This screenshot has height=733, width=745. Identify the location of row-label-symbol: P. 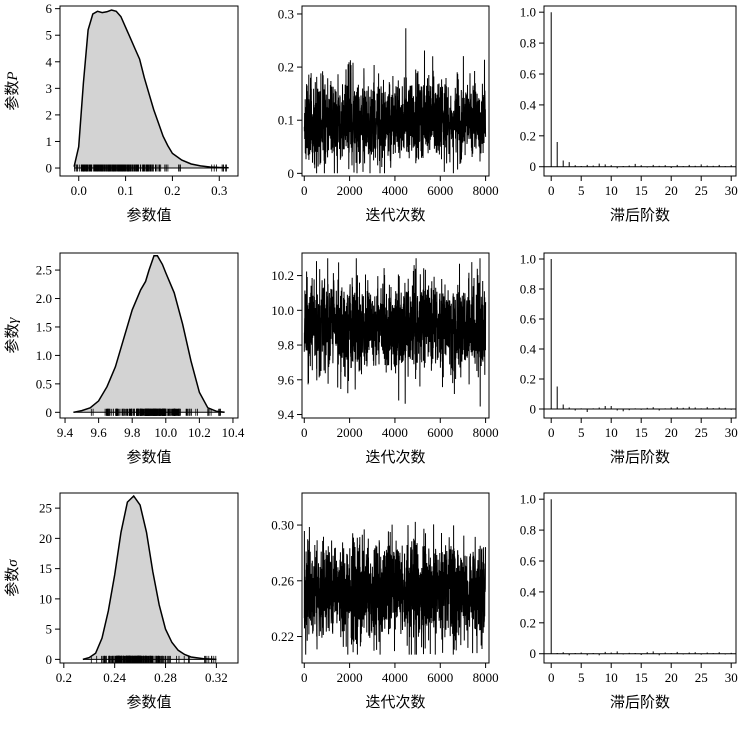
(13, 76).